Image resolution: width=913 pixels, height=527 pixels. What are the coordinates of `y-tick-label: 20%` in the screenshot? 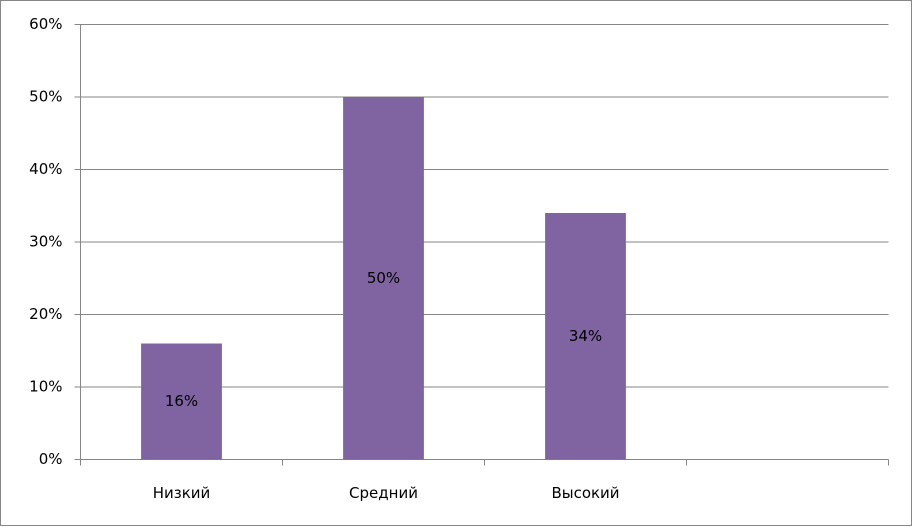 It's located at (45, 314).